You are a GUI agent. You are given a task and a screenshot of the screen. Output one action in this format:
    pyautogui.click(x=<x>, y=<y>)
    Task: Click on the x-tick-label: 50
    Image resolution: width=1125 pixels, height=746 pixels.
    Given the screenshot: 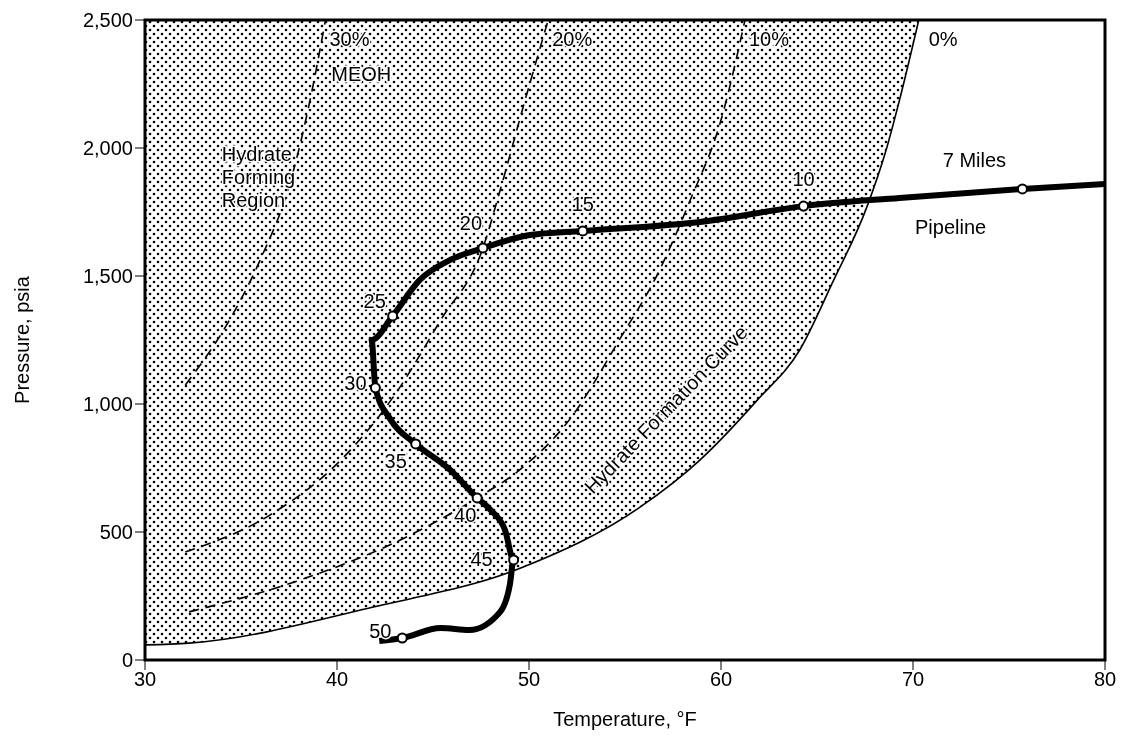 What is the action you would take?
    pyautogui.click(x=529, y=679)
    